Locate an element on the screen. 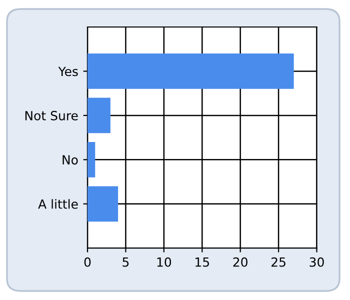 This screenshot has width=350, height=300. x-tick-label: 25 is located at coordinates (279, 262).